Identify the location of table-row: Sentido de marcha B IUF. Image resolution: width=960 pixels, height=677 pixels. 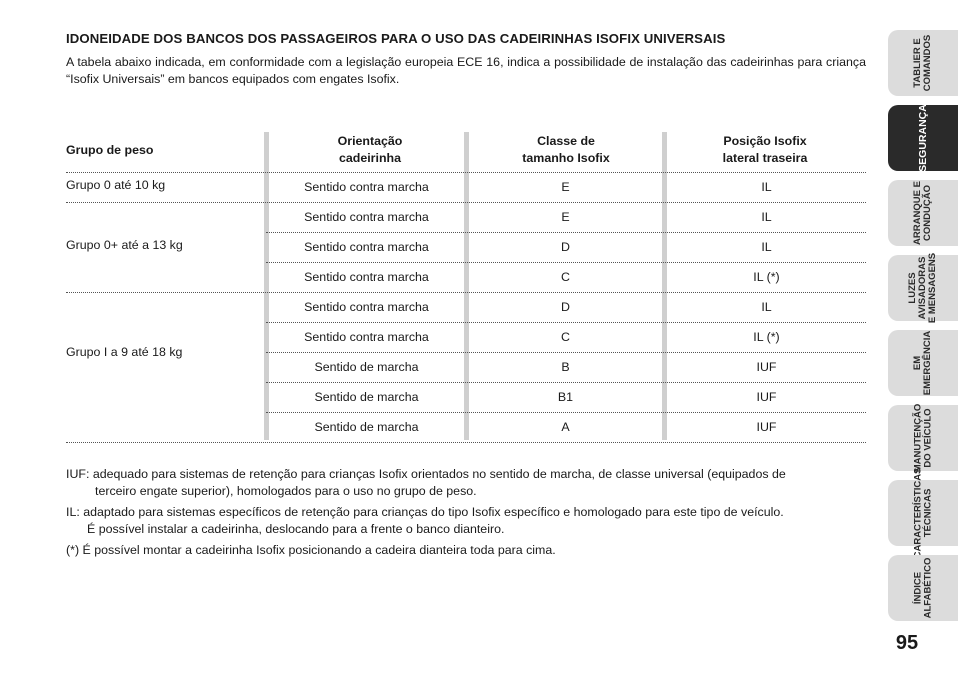
(466, 367).